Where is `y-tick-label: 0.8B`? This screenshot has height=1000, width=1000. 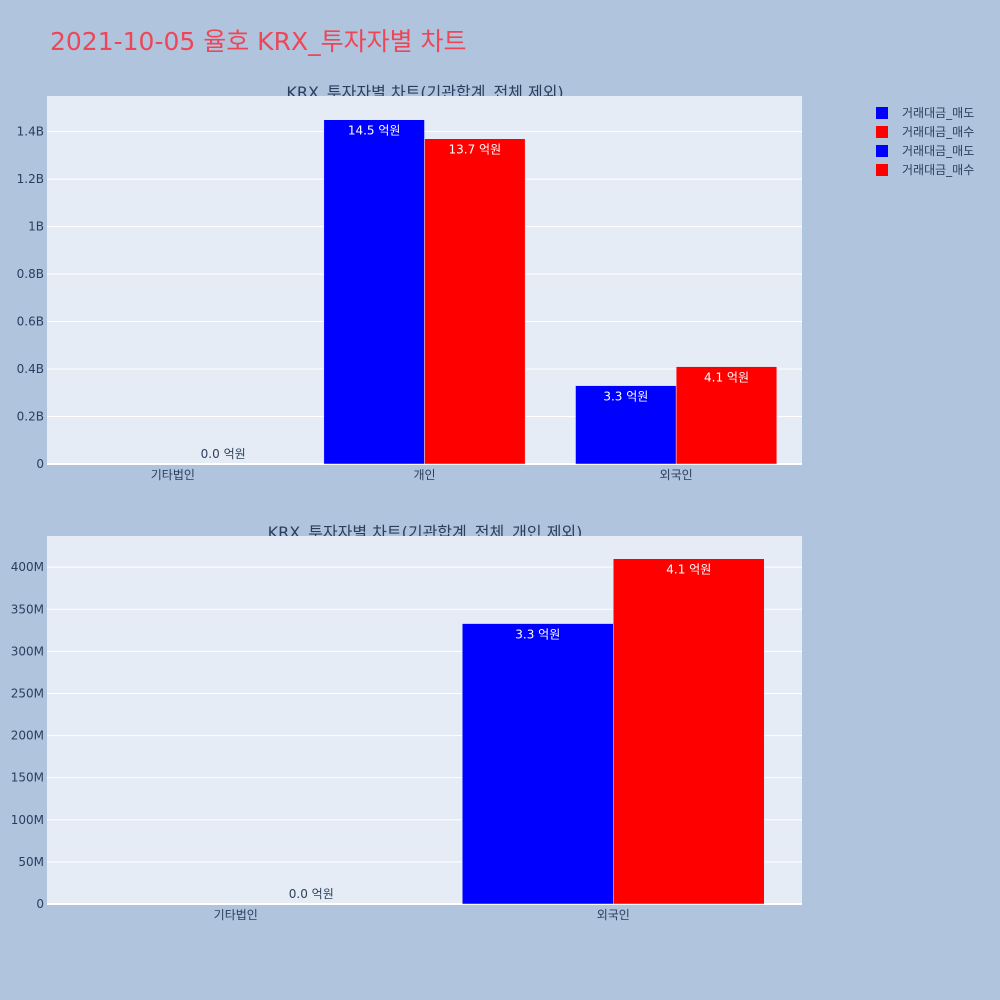 y-tick-label: 0.8B is located at coordinates (30, 274).